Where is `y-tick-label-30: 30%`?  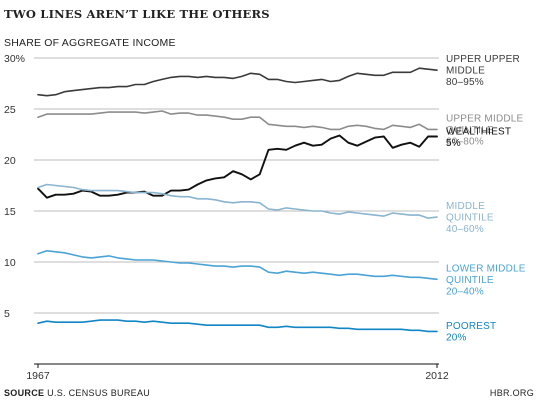 y-tick-label-30: 30% is located at coordinates (14, 59).